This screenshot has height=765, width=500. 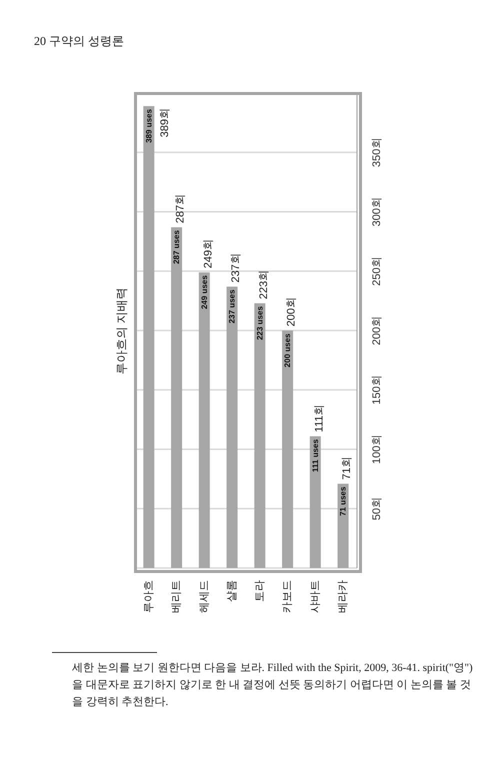 I want to click on text: 20 구약의 성령론, so click(x=79, y=41).